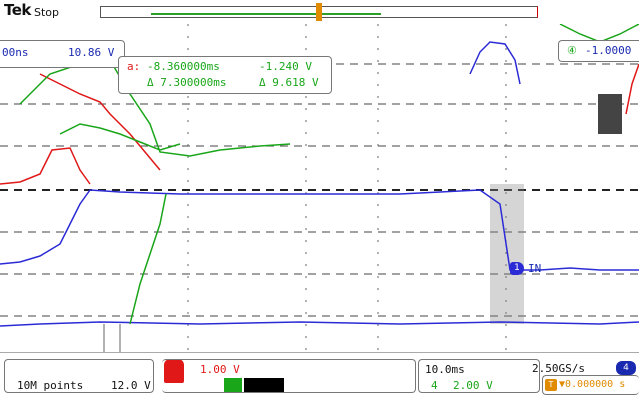 Image resolution: width=639 pixels, height=400 pixels. What do you see at coordinates (266, 14) in the screenshot?
I see `record-view-window` at bounding box center [266, 14].